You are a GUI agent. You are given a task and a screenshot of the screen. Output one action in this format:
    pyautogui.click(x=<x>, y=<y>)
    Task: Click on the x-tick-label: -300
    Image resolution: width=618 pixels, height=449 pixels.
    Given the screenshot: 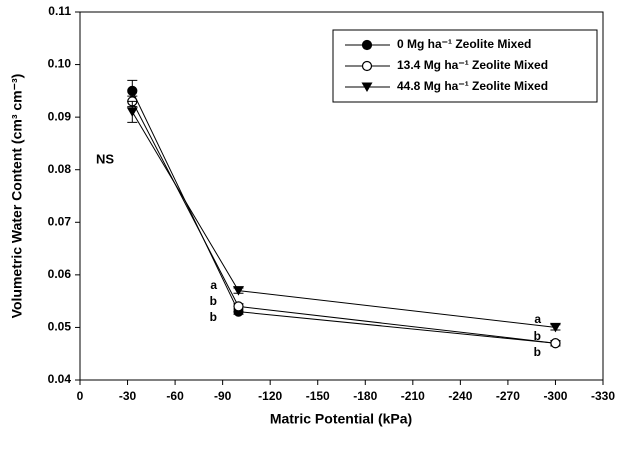 What is the action you would take?
    pyautogui.click(x=555, y=396)
    